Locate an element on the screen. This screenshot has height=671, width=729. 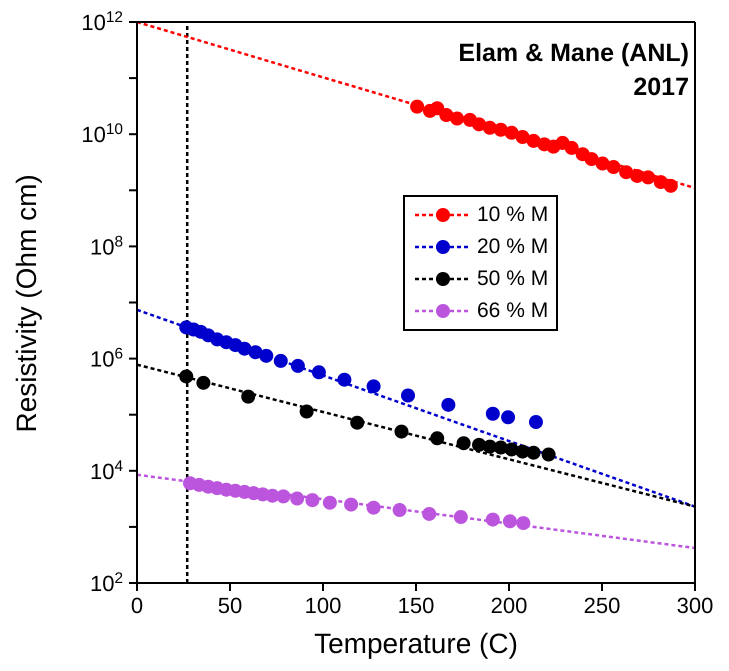
annotation: Elam & Mane (ANL) is located at coordinates (573, 53).